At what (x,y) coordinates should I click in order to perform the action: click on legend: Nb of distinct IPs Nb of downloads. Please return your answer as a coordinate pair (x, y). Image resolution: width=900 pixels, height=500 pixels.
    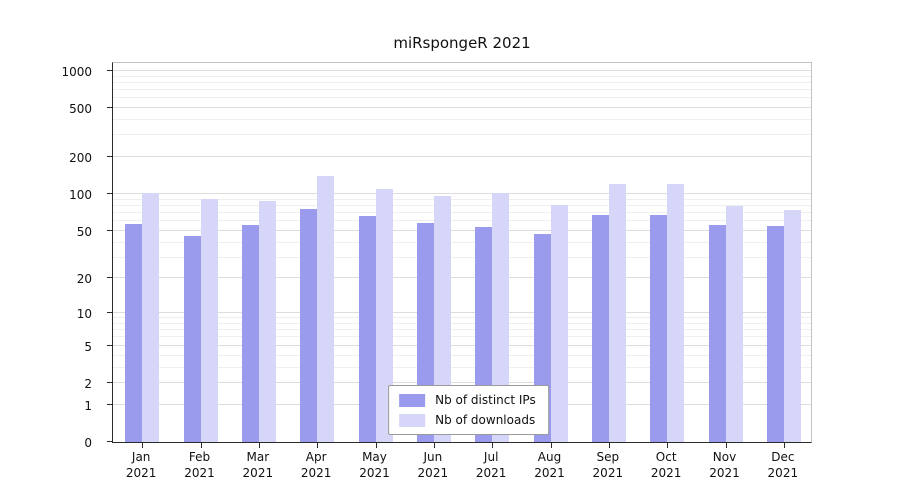
    Looking at the image, I should click on (468, 410).